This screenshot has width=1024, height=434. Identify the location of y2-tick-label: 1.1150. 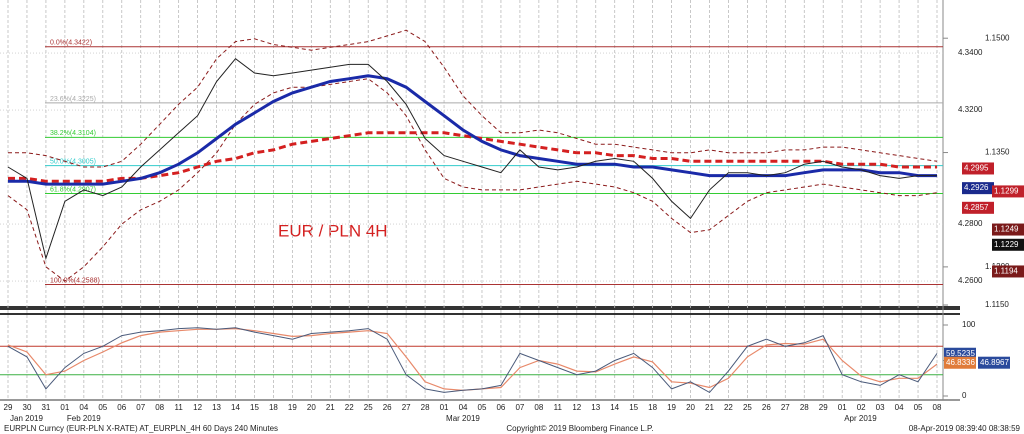
(997, 304).